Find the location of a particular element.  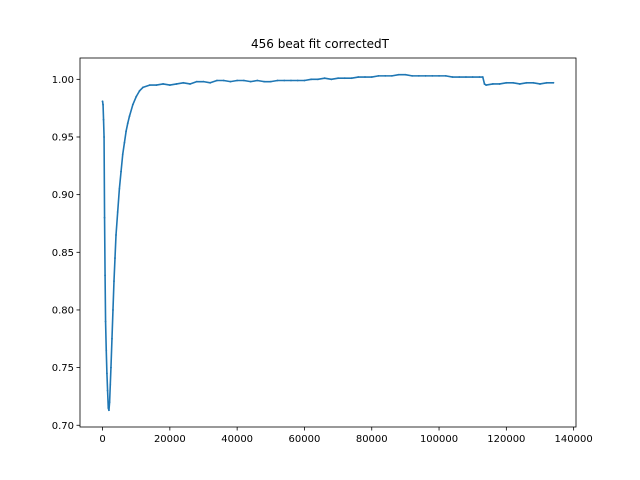

y-tick-label: 0.80 is located at coordinates (63, 310).